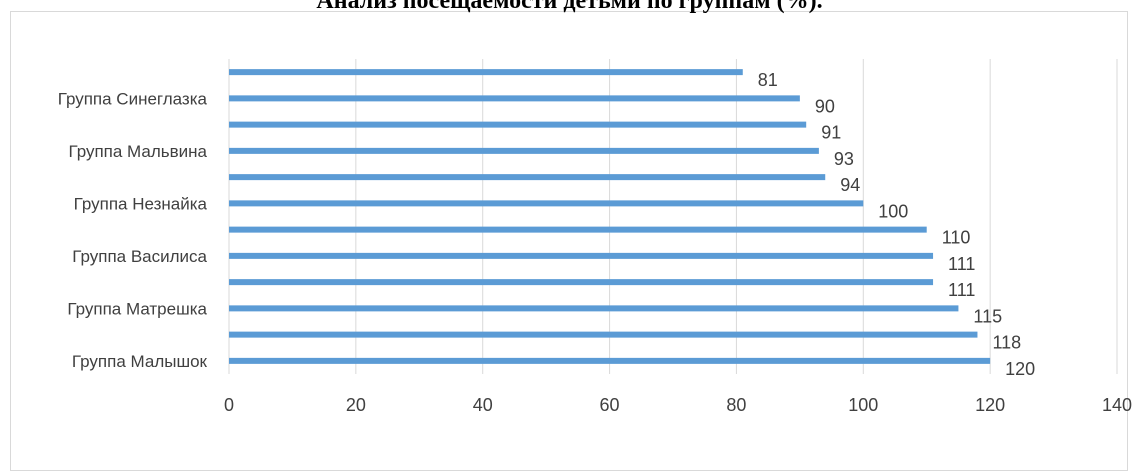 The height and width of the screenshot is (475, 1139). What do you see at coordinates (137, 151) in the screenshot?
I see `category-label: Группа Мальвина` at bounding box center [137, 151].